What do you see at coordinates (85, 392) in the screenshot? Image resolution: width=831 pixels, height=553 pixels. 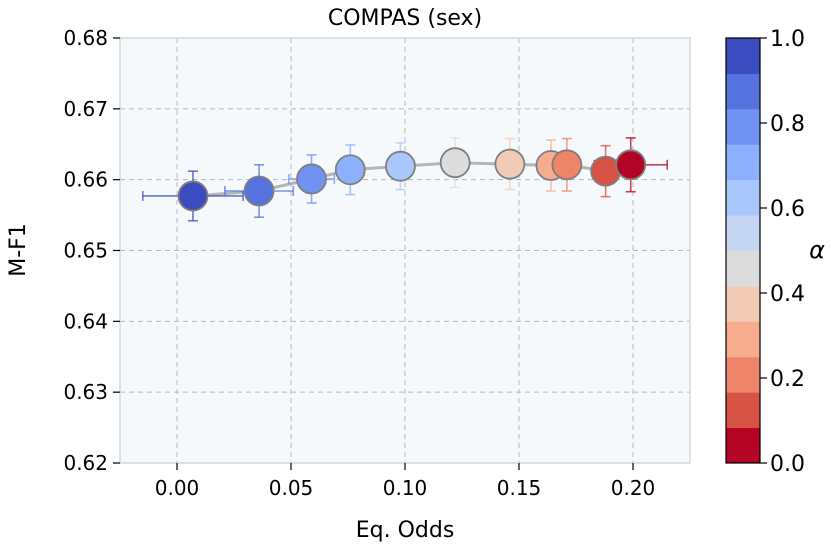 I see `y-tick-label: 0.63` at bounding box center [85, 392].